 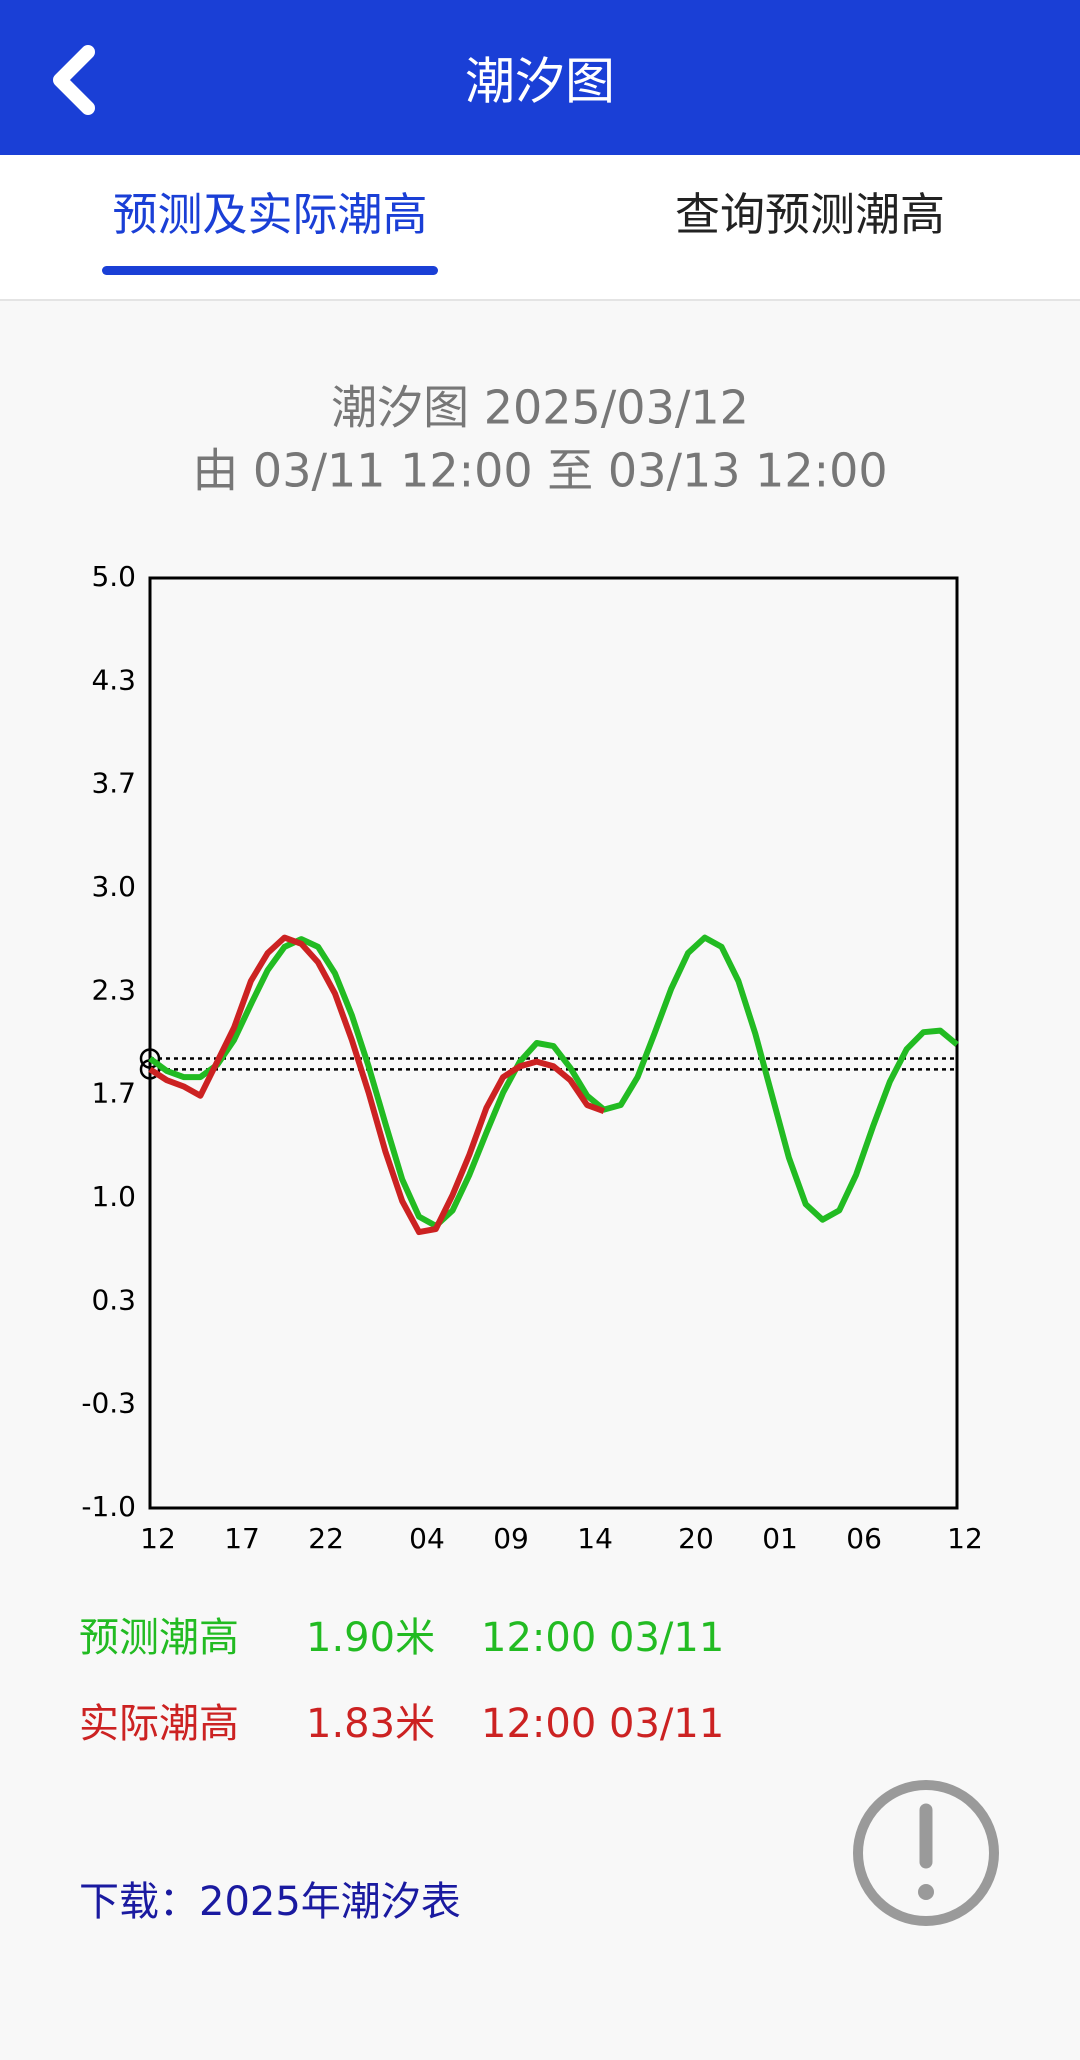 I want to click on app-bar, so click(x=540, y=77).